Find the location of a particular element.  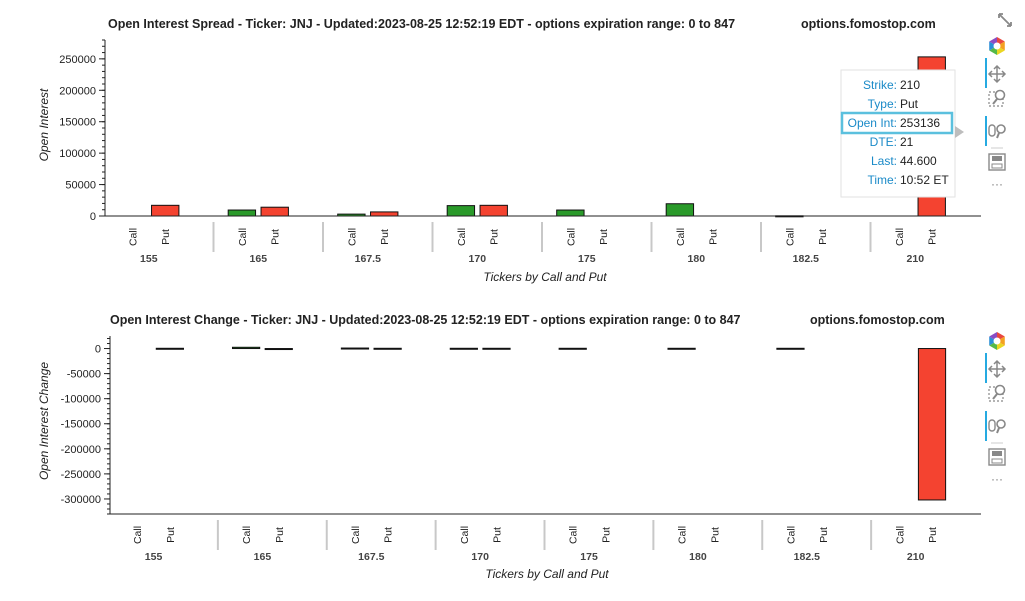

tooltip-value: Put is located at coordinates (909, 104).